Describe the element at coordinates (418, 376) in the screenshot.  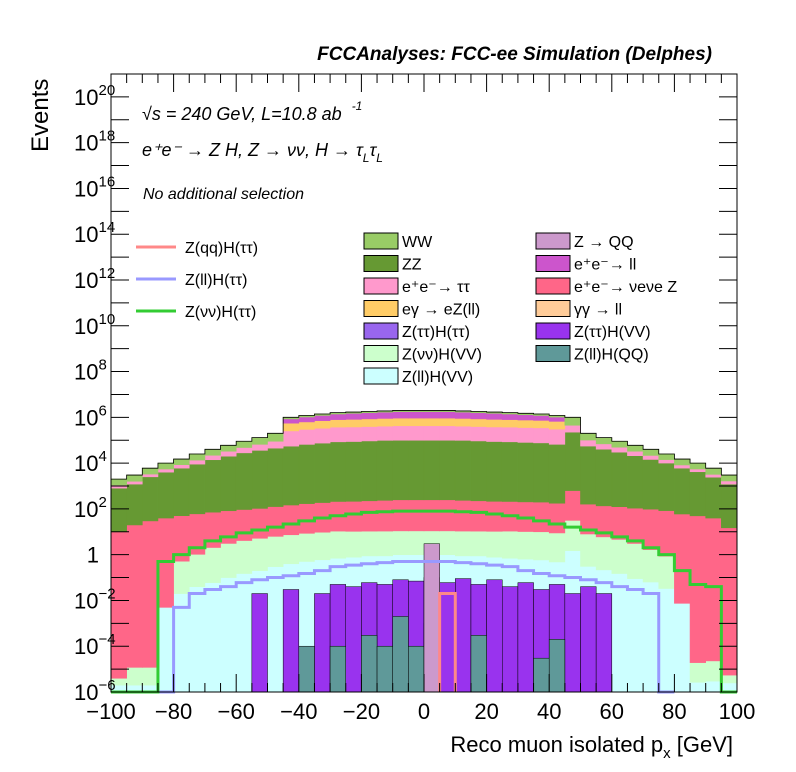
I see `legend-fill-entry: Z(ll)H(VV)` at that location.